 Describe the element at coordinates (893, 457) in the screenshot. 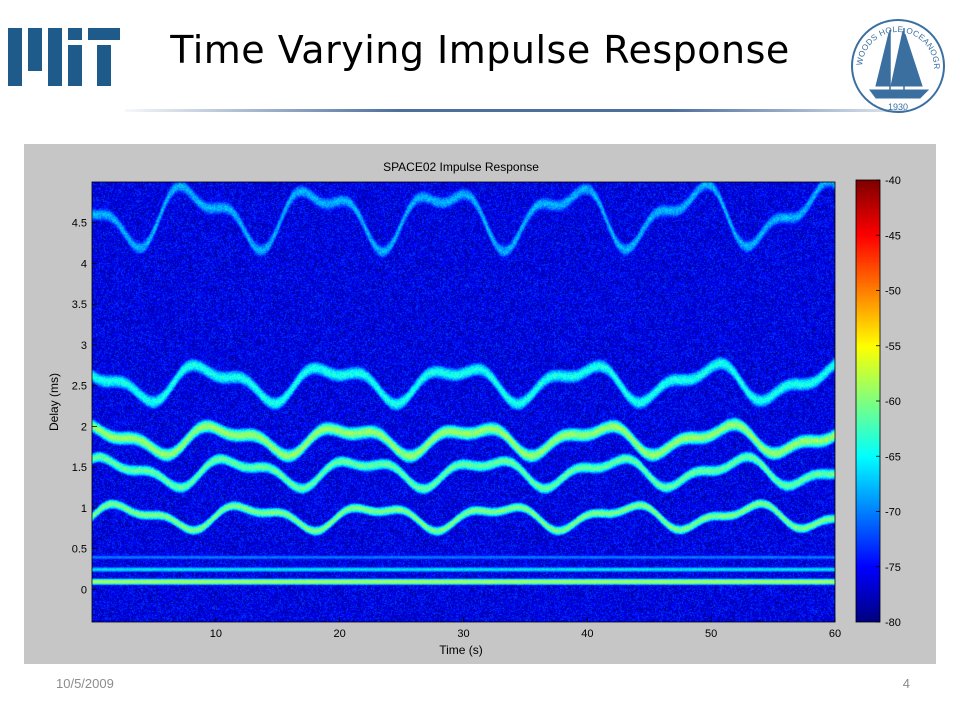

I see `colorbar-tick-label: -65` at that location.